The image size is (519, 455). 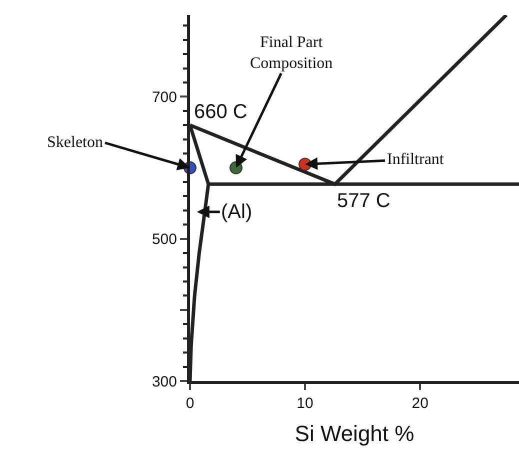 I want to click on y-tick-label: 700, so click(x=164, y=97).